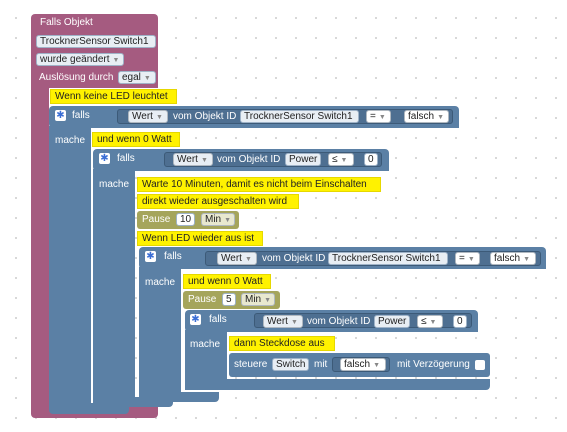 The height and width of the screenshot is (432, 567). What do you see at coordinates (185, 219) in the screenshot?
I see `pause-amount-input: 10` at bounding box center [185, 219].